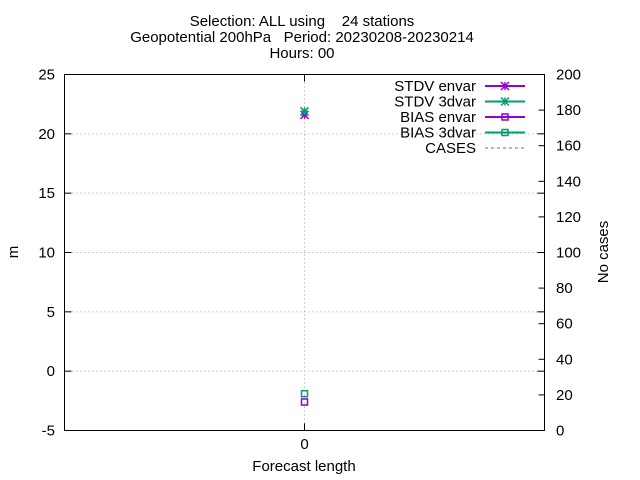 This screenshot has width=640, height=480. Describe the element at coordinates (450, 148) in the screenshot. I see `legend-label: CASES` at that location.